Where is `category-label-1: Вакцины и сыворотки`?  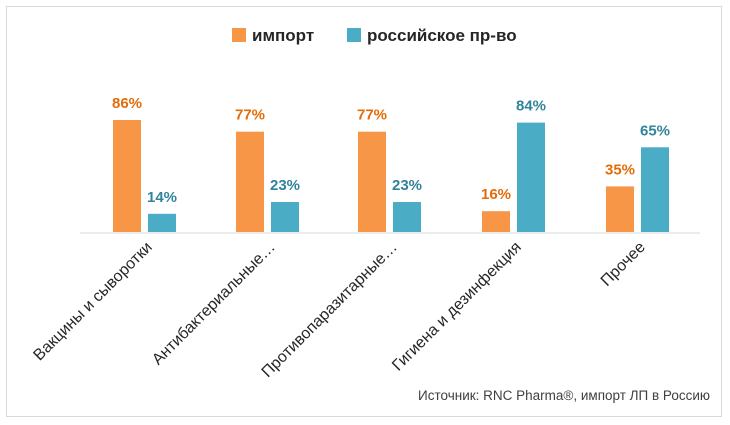 category-label-1: Вакцины и сыворотки is located at coordinates (92, 301).